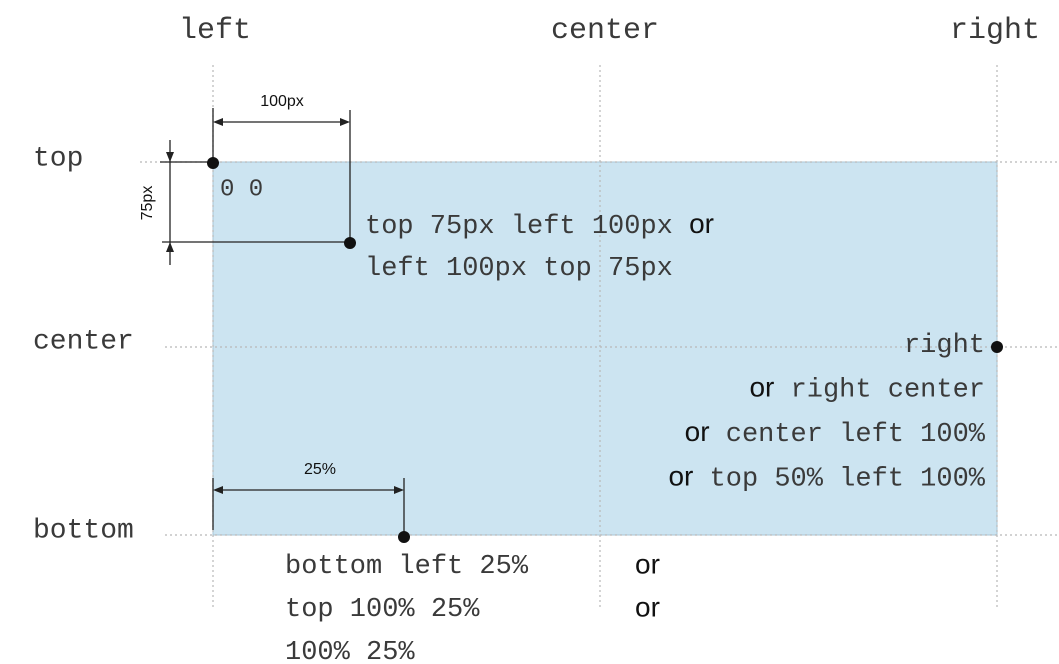 The height and width of the screenshot is (664, 1059). I want to click on code: center left 100%, so click(856, 435).